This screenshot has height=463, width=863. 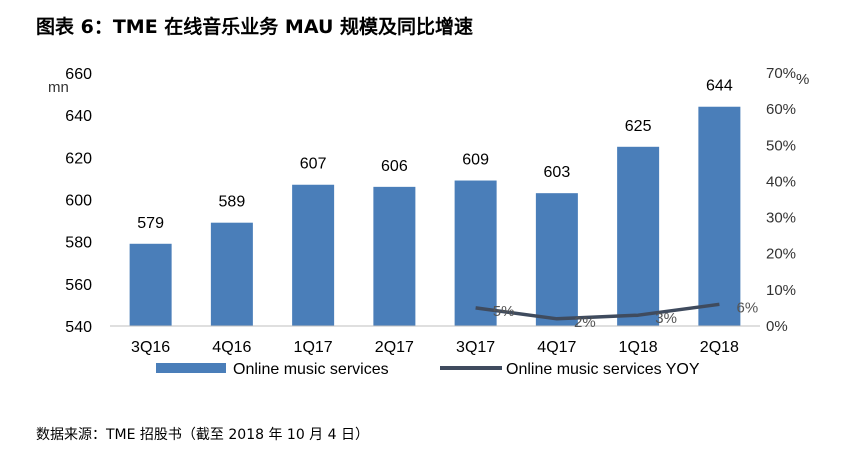 What do you see at coordinates (394, 256) in the screenshot?
I see `bar-2q17` at bounding box center [394, 256].